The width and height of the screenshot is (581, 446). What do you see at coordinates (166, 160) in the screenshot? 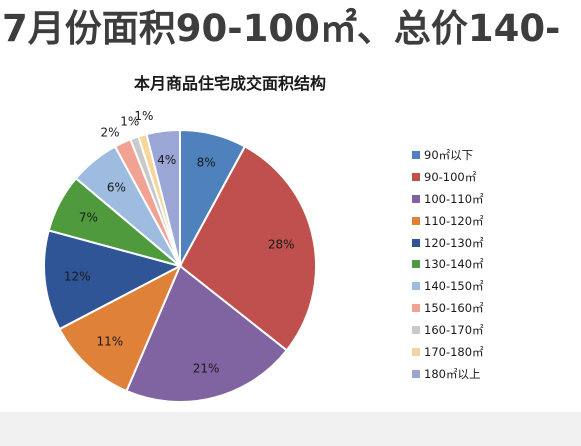
I see `slice-label-11: 4%` at bounding box center [166, 160].